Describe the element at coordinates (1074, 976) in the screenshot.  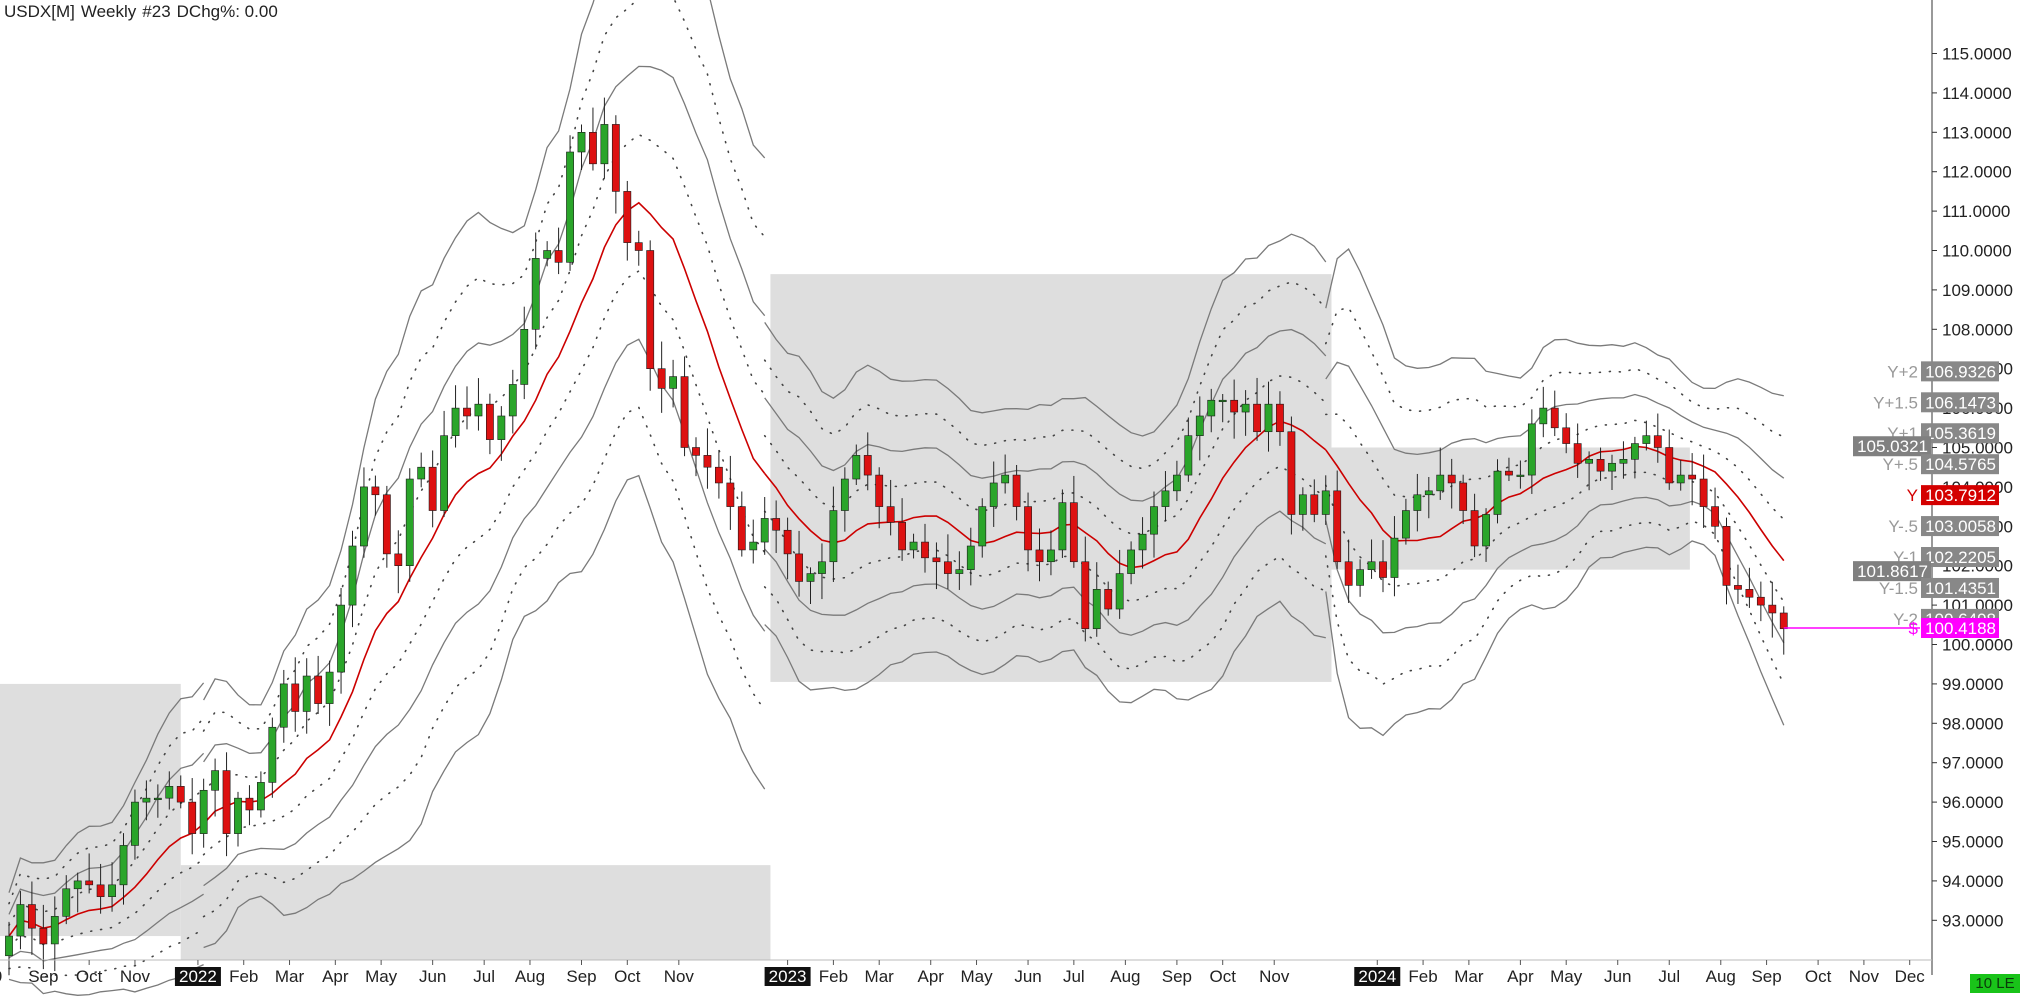
I see `month-label: Jul` at that location.